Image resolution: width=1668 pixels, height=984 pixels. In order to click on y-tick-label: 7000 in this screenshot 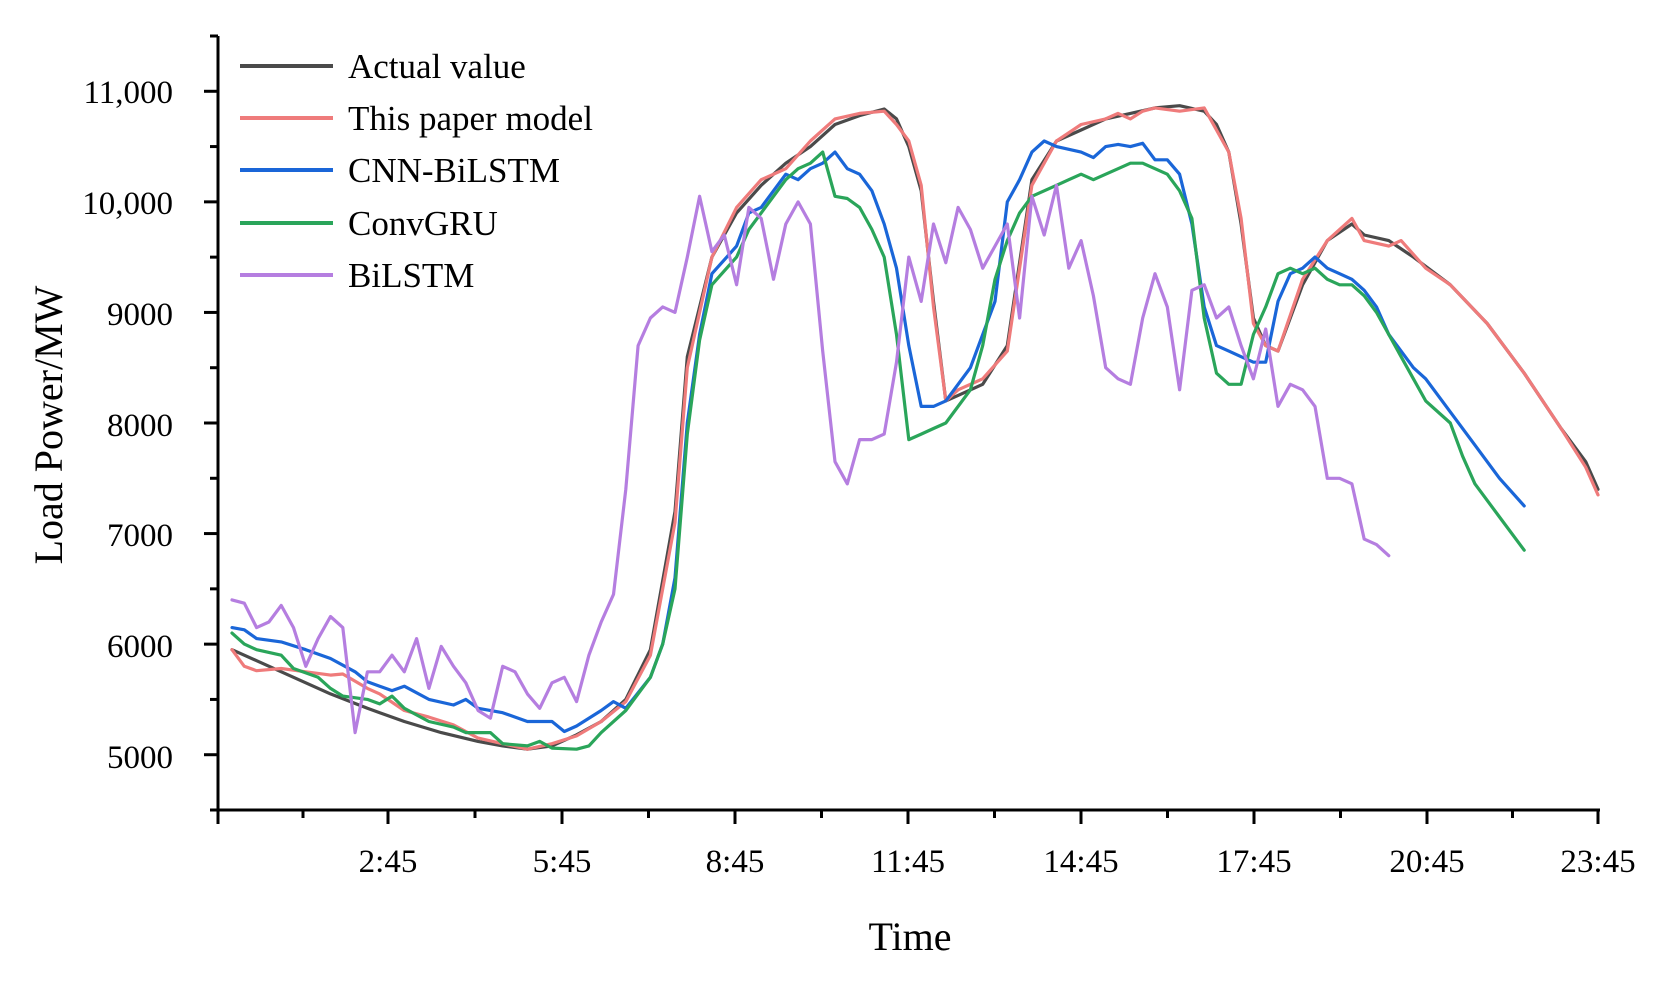, I will do `click(140, 536)`.